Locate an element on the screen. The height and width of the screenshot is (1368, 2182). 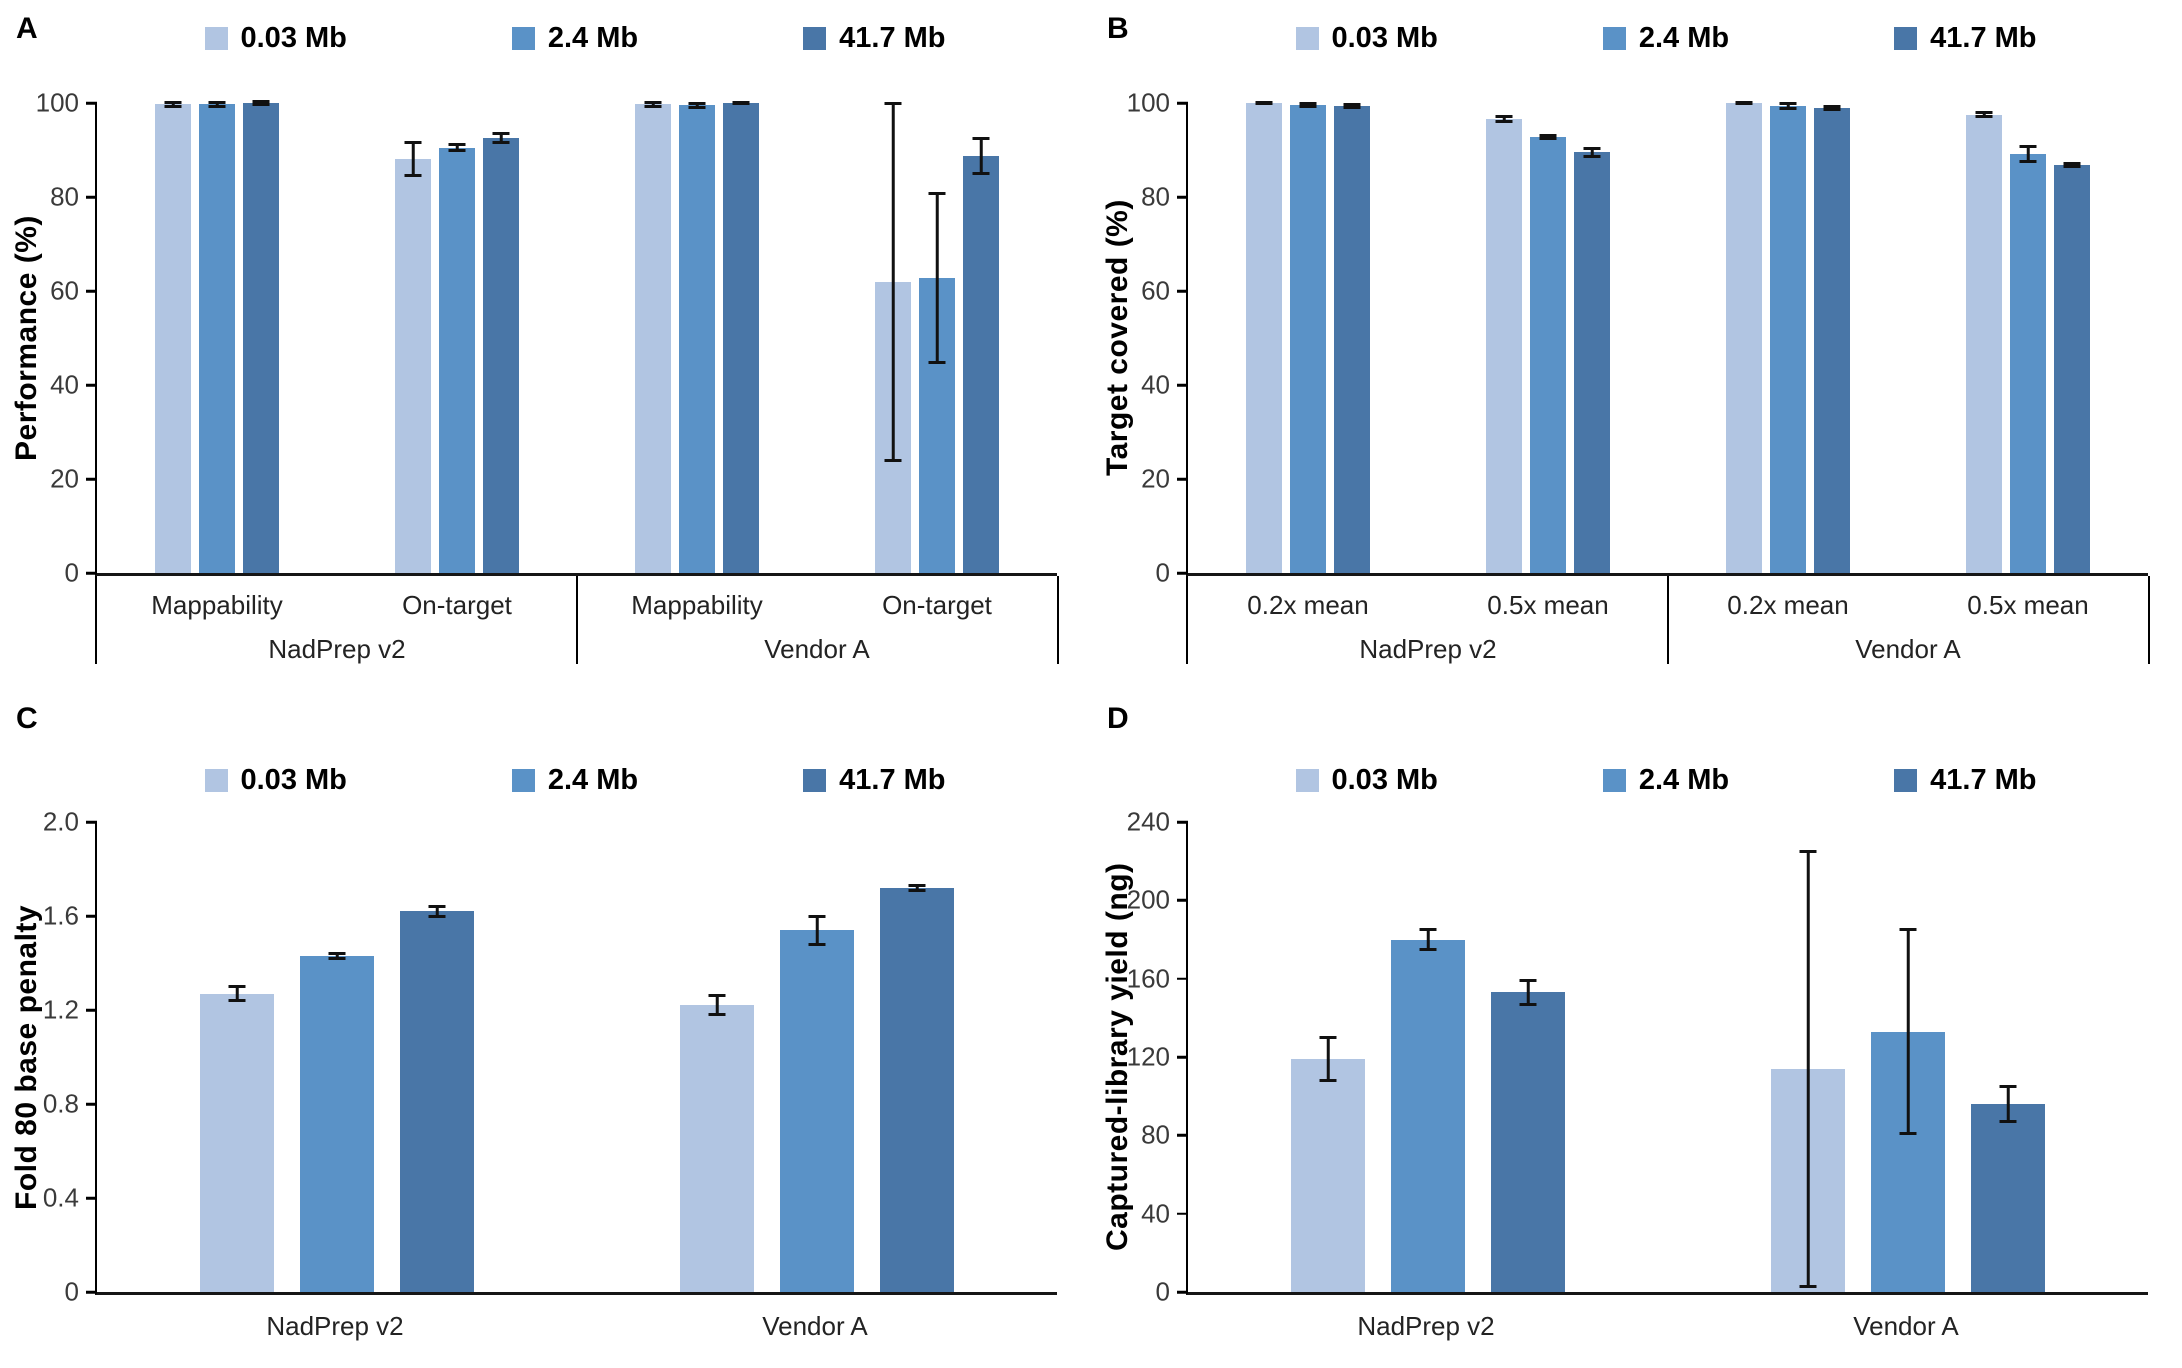
y-axis-title: Fold 80 base penalty is located at coordinates (26, 1057).